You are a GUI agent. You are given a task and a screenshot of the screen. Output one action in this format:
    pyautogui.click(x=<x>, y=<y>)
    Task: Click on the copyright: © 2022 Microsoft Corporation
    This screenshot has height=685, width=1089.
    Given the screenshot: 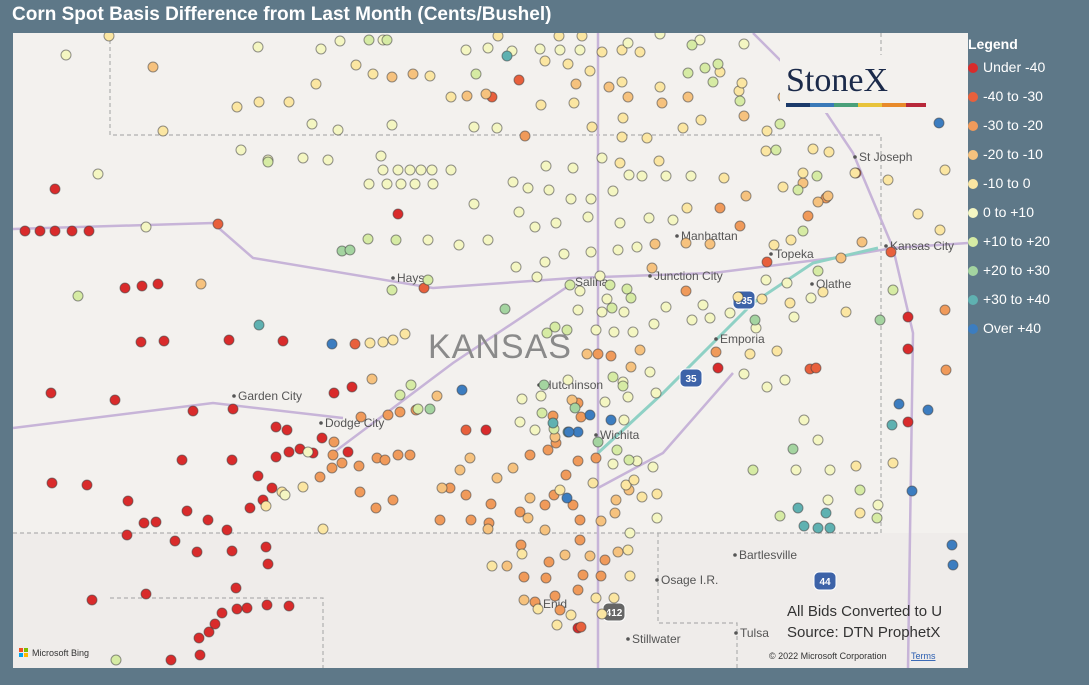 What is the action you would take?
    pyautogui.click(x=828, y=656)
    